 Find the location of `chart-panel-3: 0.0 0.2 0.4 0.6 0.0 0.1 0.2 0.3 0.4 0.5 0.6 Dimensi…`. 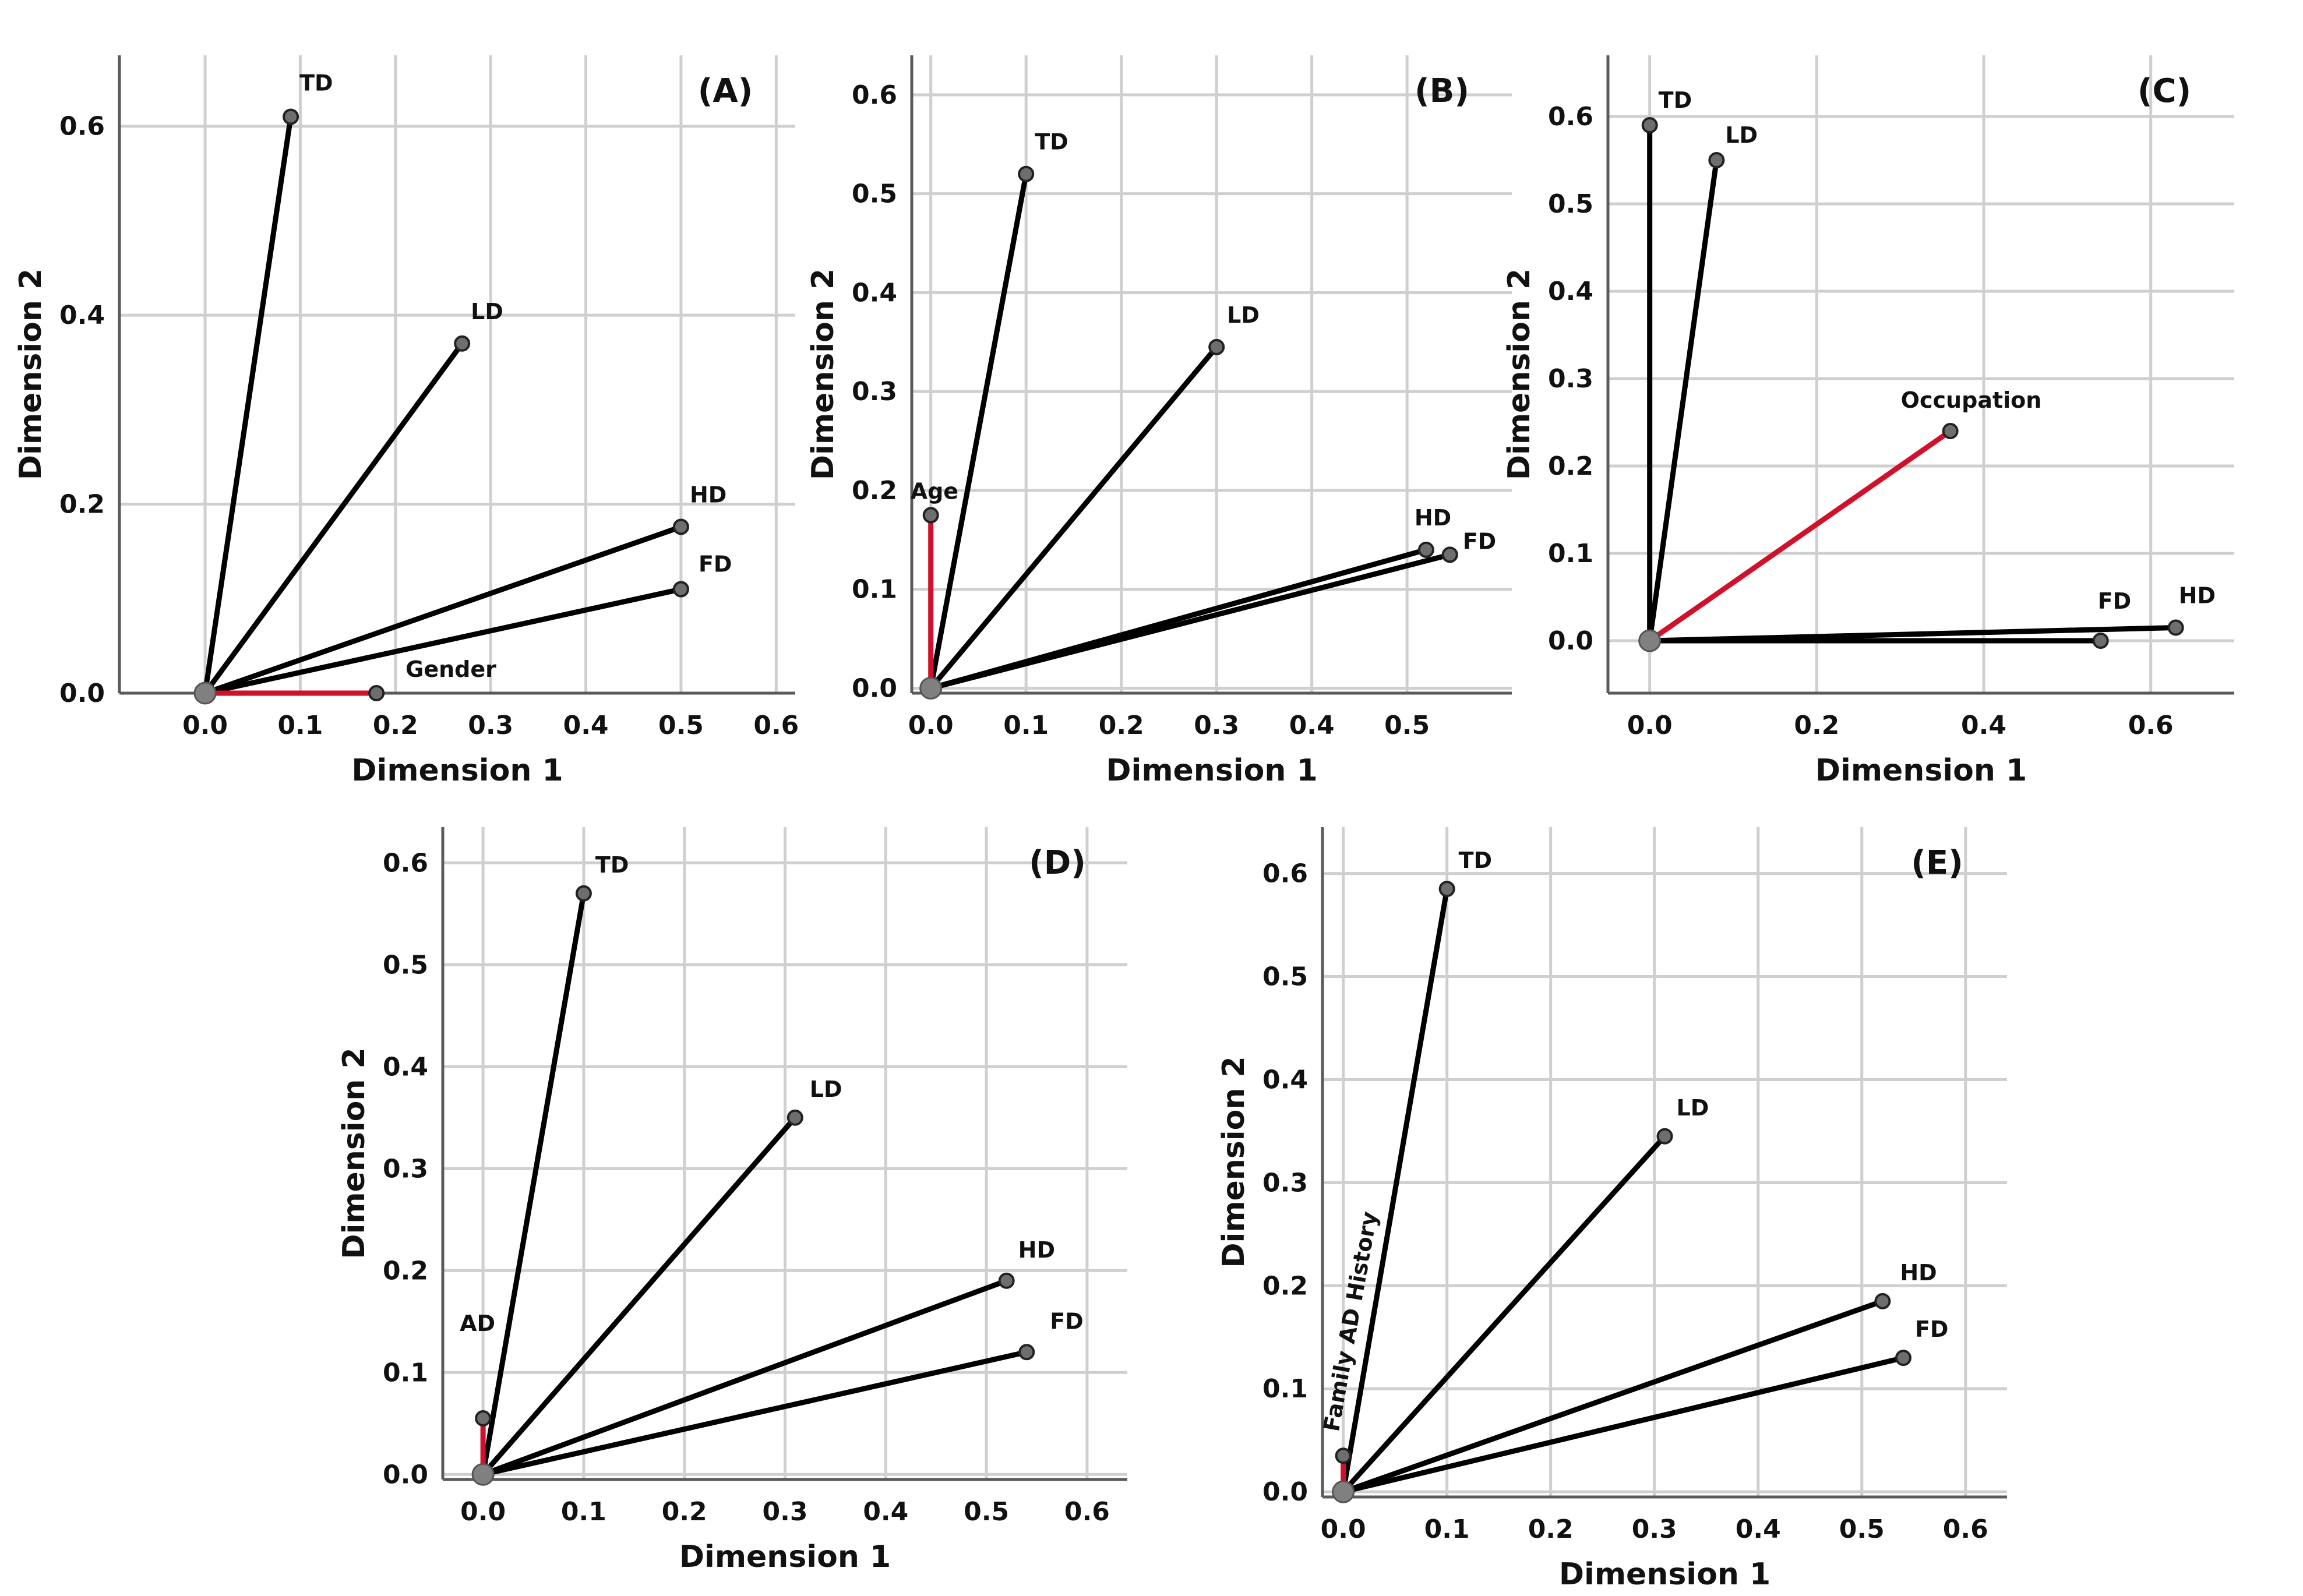

chart-panel-3: 0.0 0.2 0.4 0.6 0.0 0.1 0.2 0.3 0.4 0.5 0.6 Dimensi… is located at coordinates (1868, 422).